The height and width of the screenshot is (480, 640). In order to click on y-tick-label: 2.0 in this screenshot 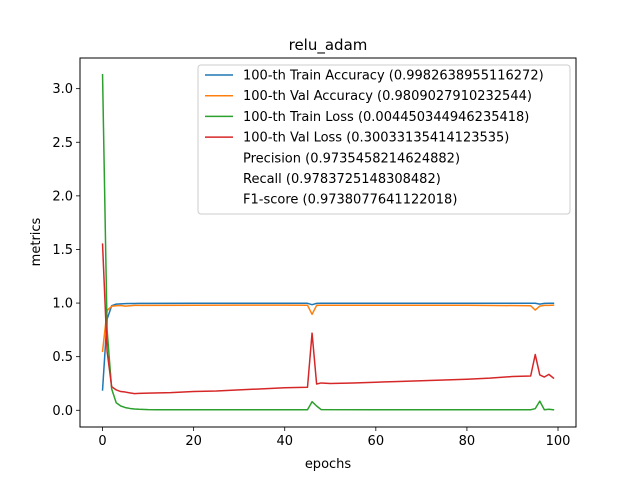, I will do `click(62, 196)`.